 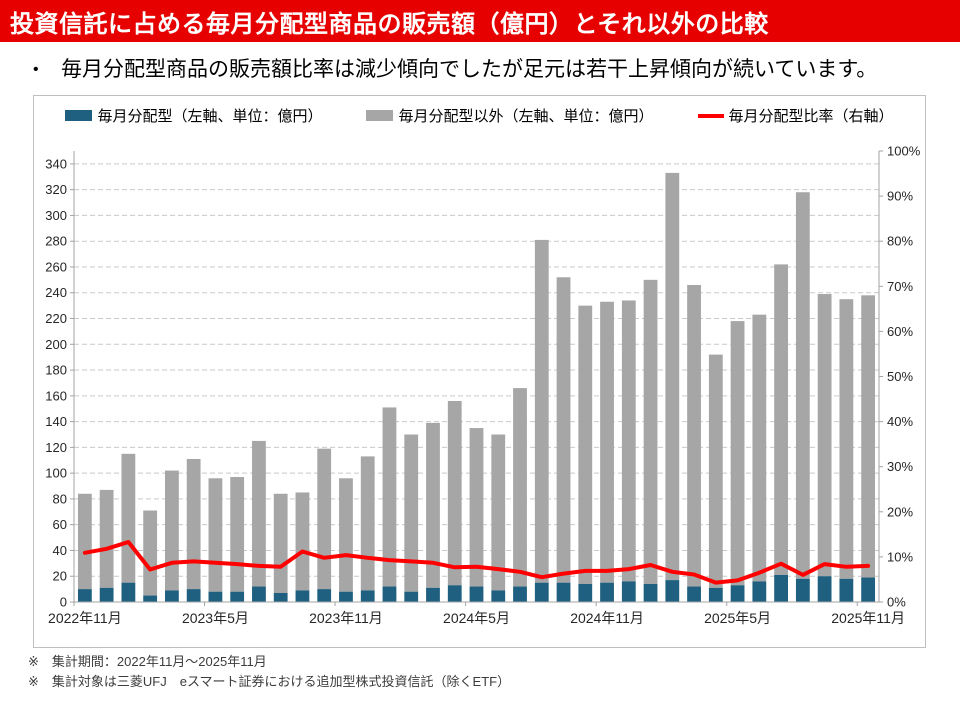 I want to click on x-axis-tick-label: 2025年11月, so click(x=868, y=618).